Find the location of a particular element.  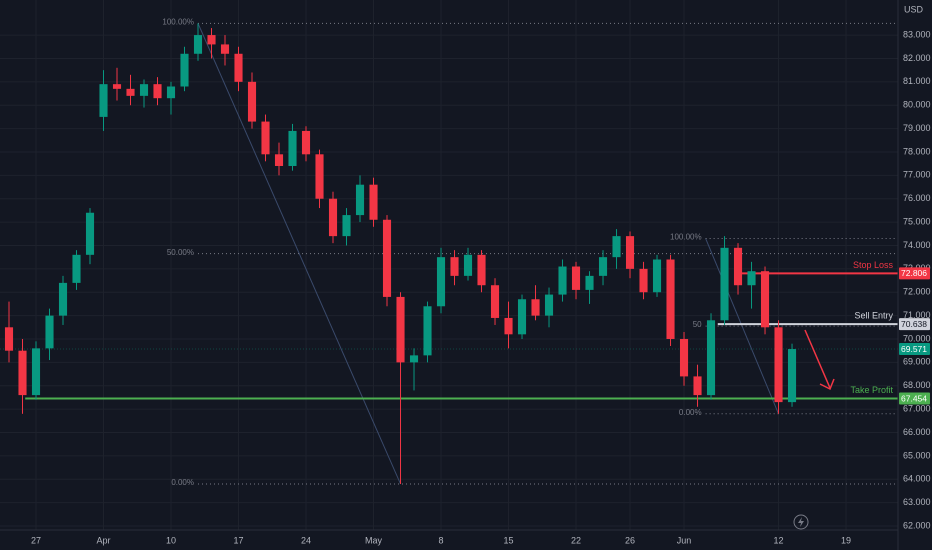

x-tick-label: Apr is located at coordinates (103, 540).